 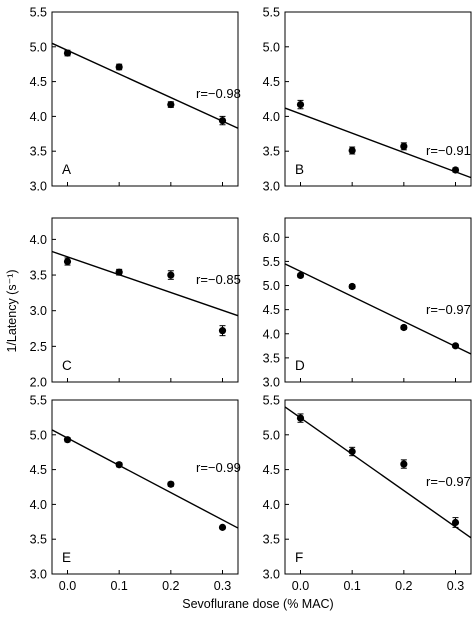 What do you see at coordinates (12, 310) in the screenshot?
I see `y-axis-title: 1/Latency (s⁻¹)` at bounding box center [12, 310].